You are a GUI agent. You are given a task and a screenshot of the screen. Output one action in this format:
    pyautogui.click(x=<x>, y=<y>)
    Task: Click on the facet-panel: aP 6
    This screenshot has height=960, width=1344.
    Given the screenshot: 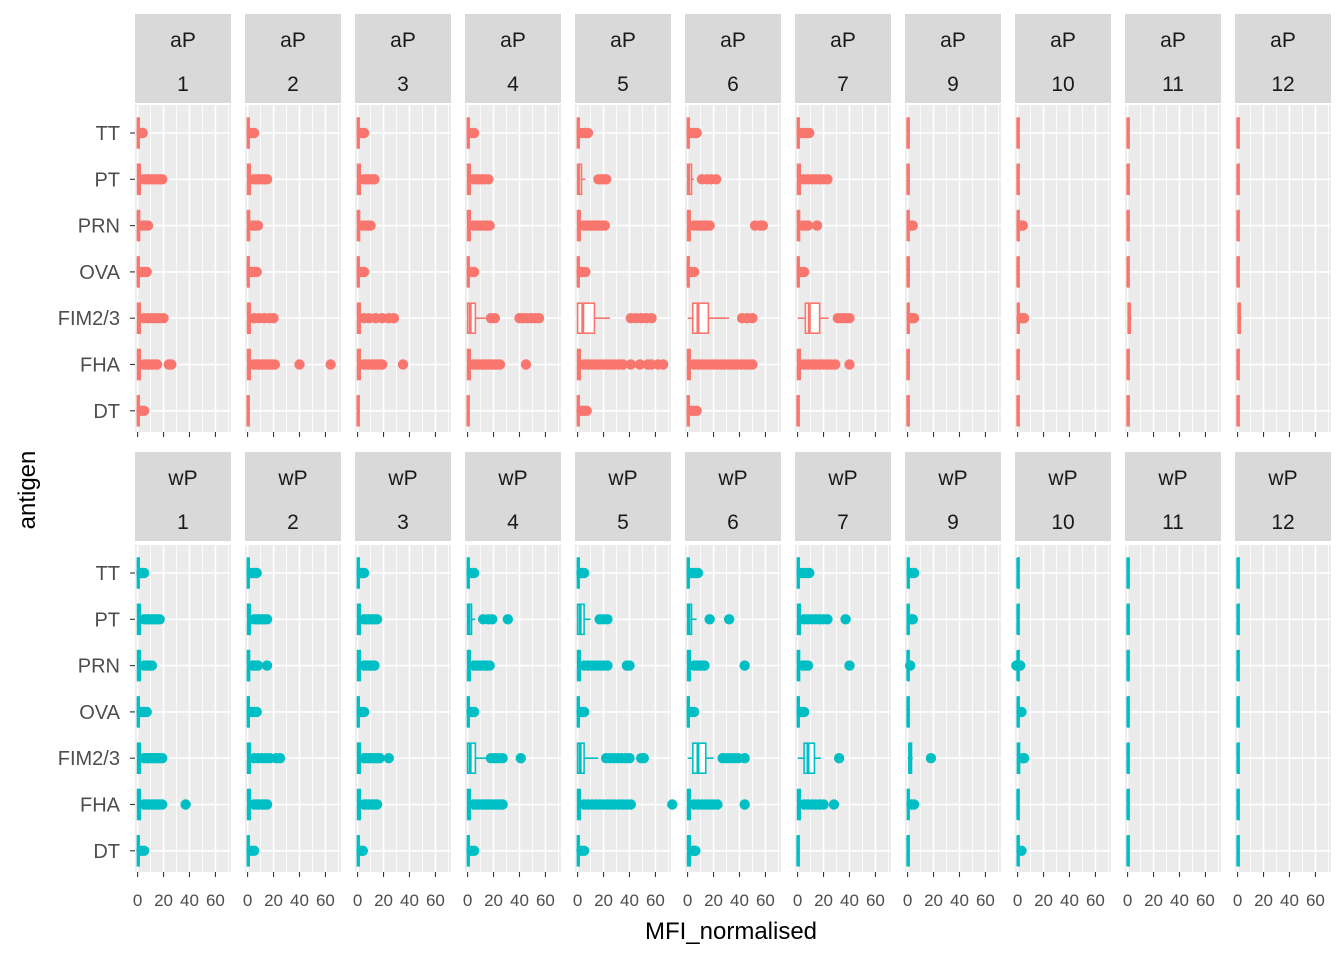 What is the action you would take?
    pyautogui.click(x=733, y=225)
    